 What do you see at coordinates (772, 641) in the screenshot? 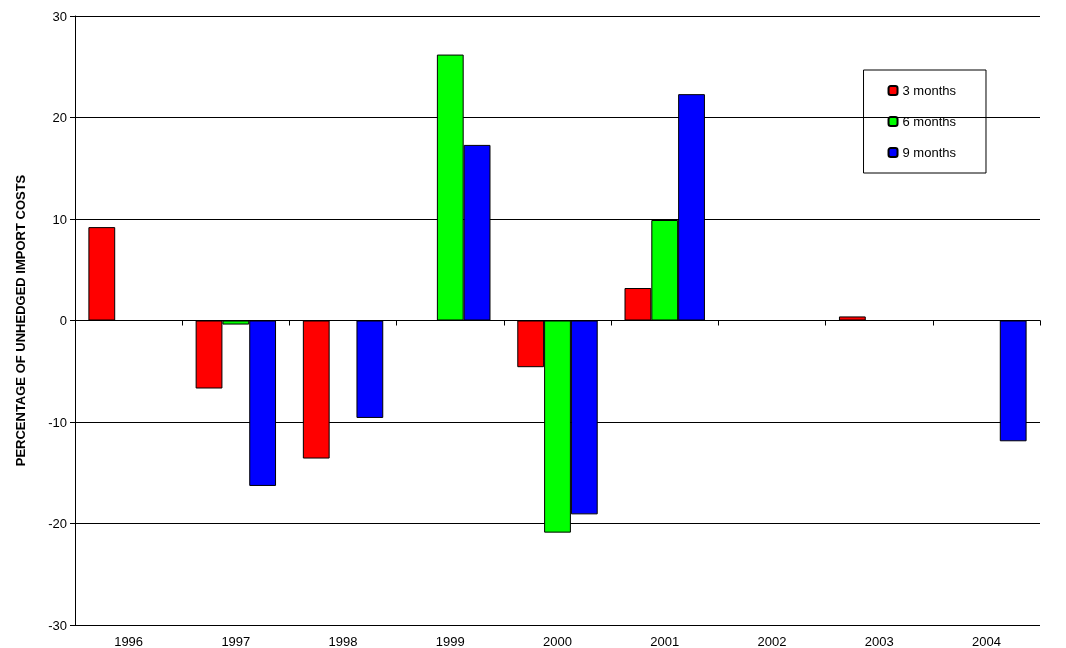
I see `x-tick-label: 2002` at bounding box center [772, 641].